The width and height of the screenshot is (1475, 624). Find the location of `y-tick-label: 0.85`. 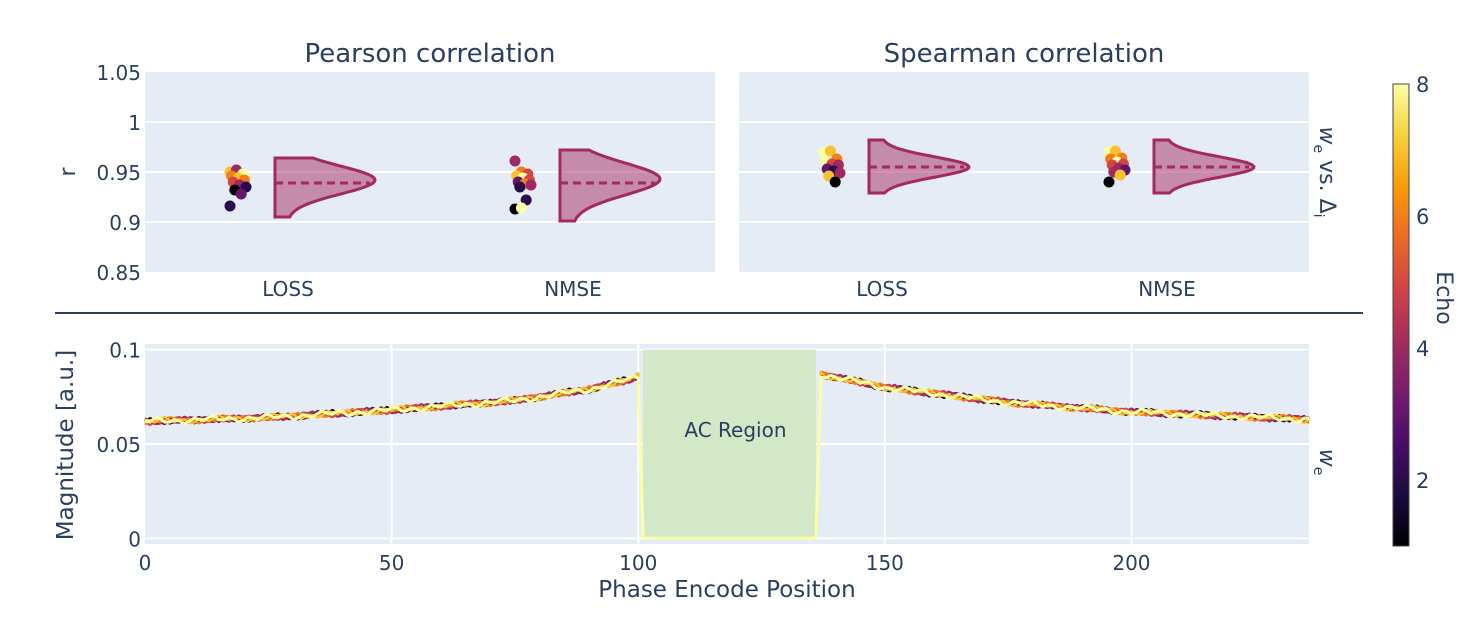

y-tick-label: 0.85 is located at coordinates (118, 273).